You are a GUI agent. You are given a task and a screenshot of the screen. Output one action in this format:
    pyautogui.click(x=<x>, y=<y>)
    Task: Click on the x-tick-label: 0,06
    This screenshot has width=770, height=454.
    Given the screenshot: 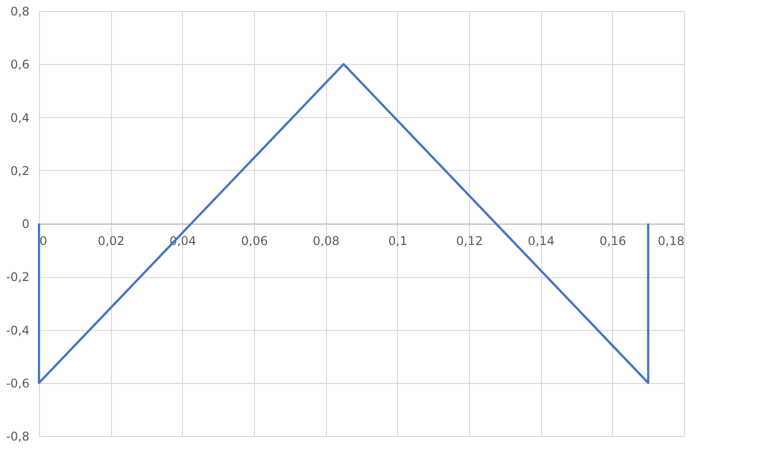 What is the action you would take?
    pyautogui.click(x=254, y=241)
    